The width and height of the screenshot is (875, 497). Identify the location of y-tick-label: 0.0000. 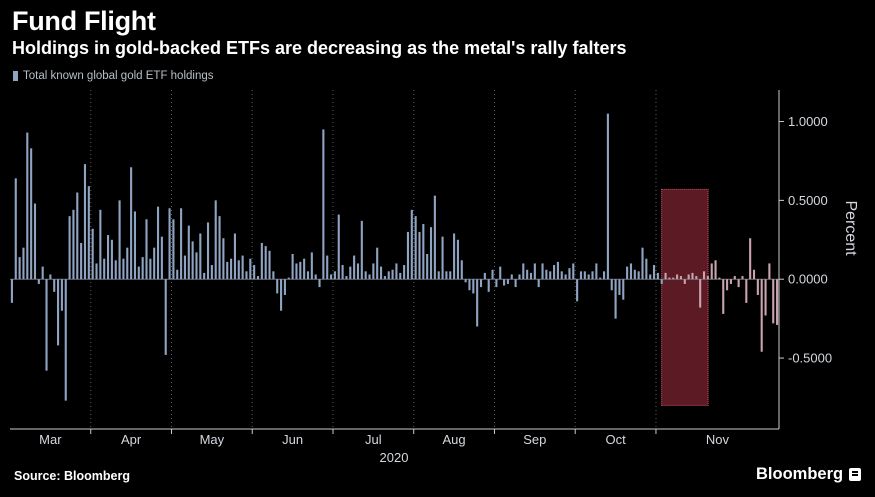
(808, 279).